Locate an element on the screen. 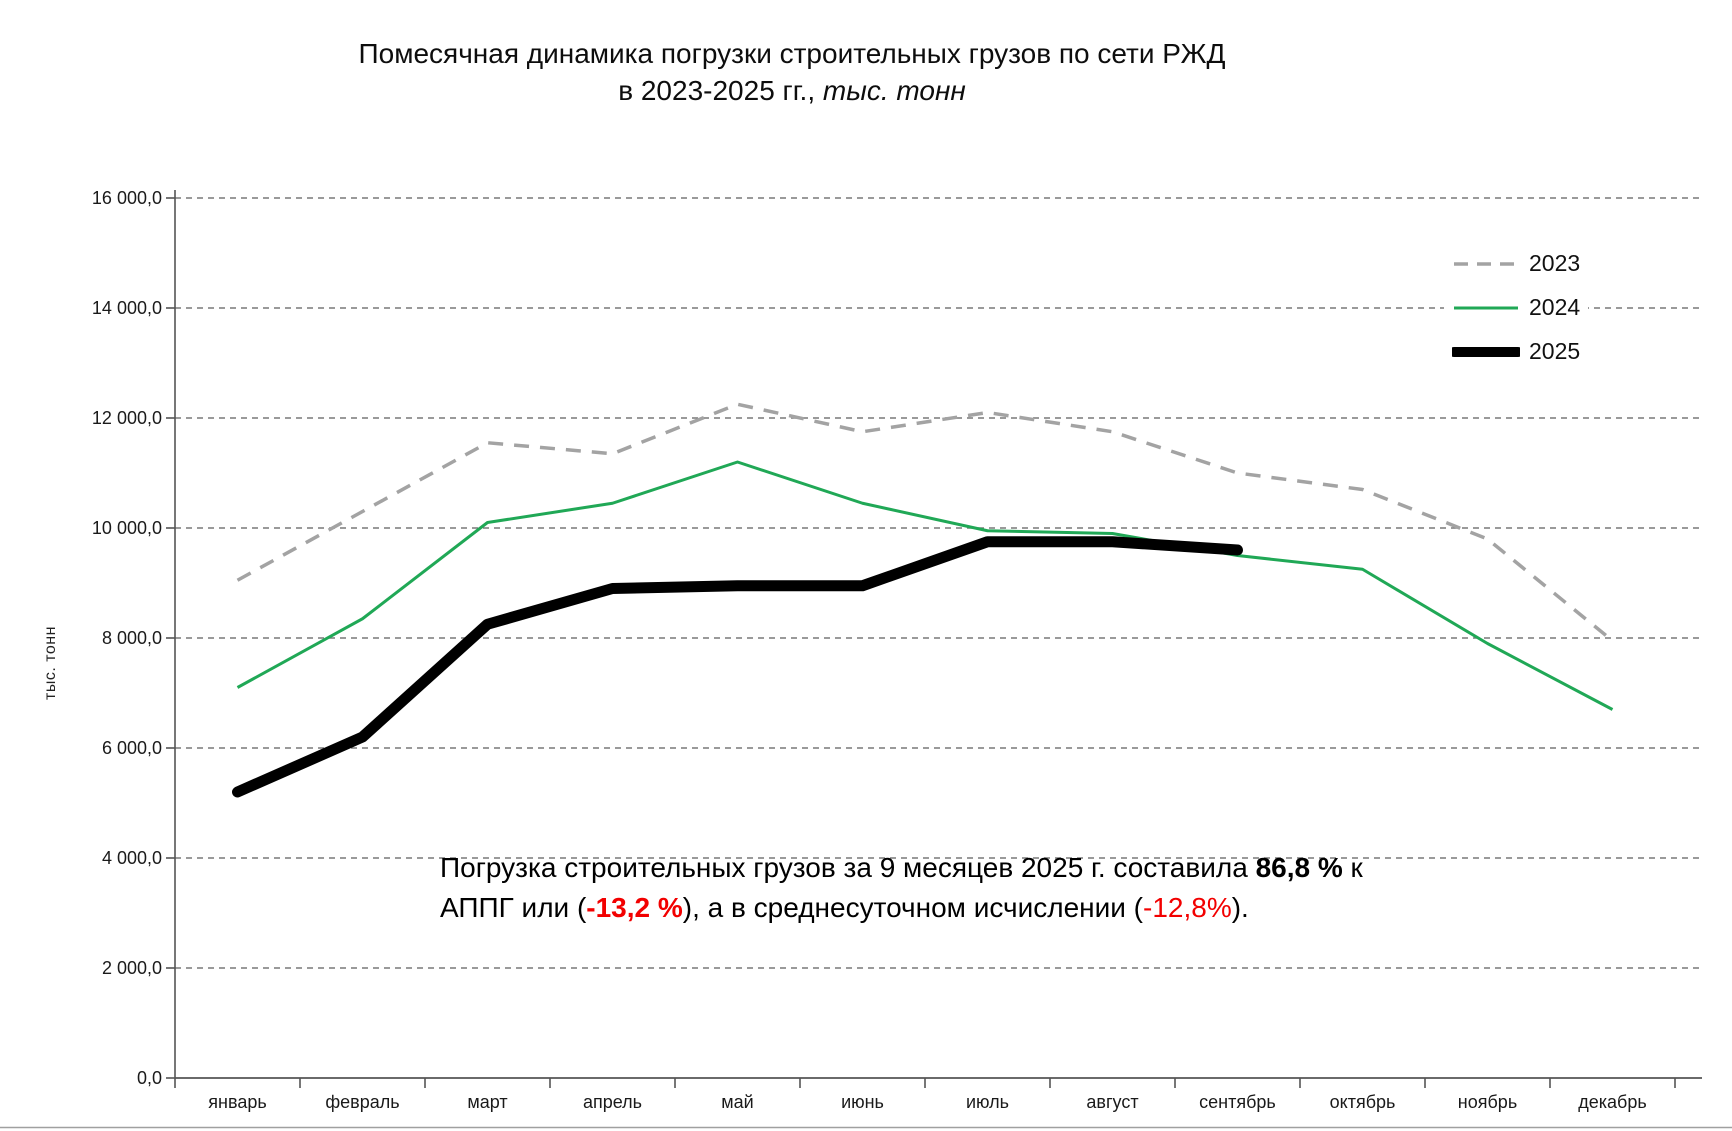 Image resolution: width=1732 pixels, height=1131 pixels. x-tick-label-11: ноябрь is located at coordinates (1487, 1102).